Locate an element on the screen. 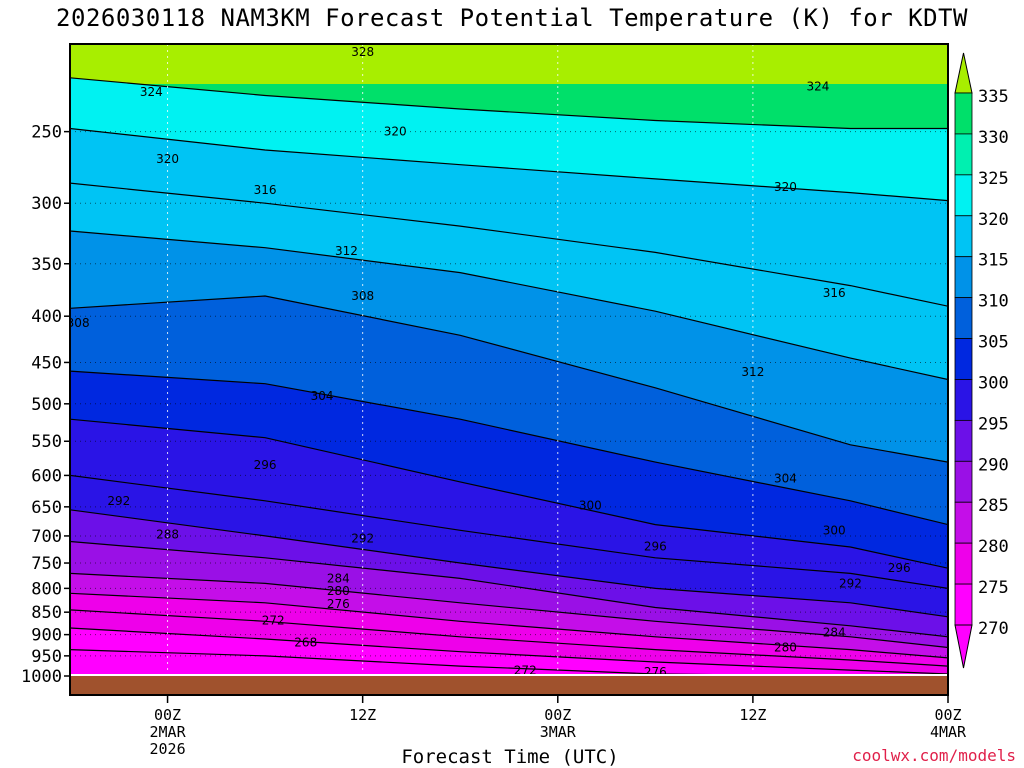 This screenshot has height=768, width=1024. colorbar-label-295: 295 is located at coordinates (993, 424).